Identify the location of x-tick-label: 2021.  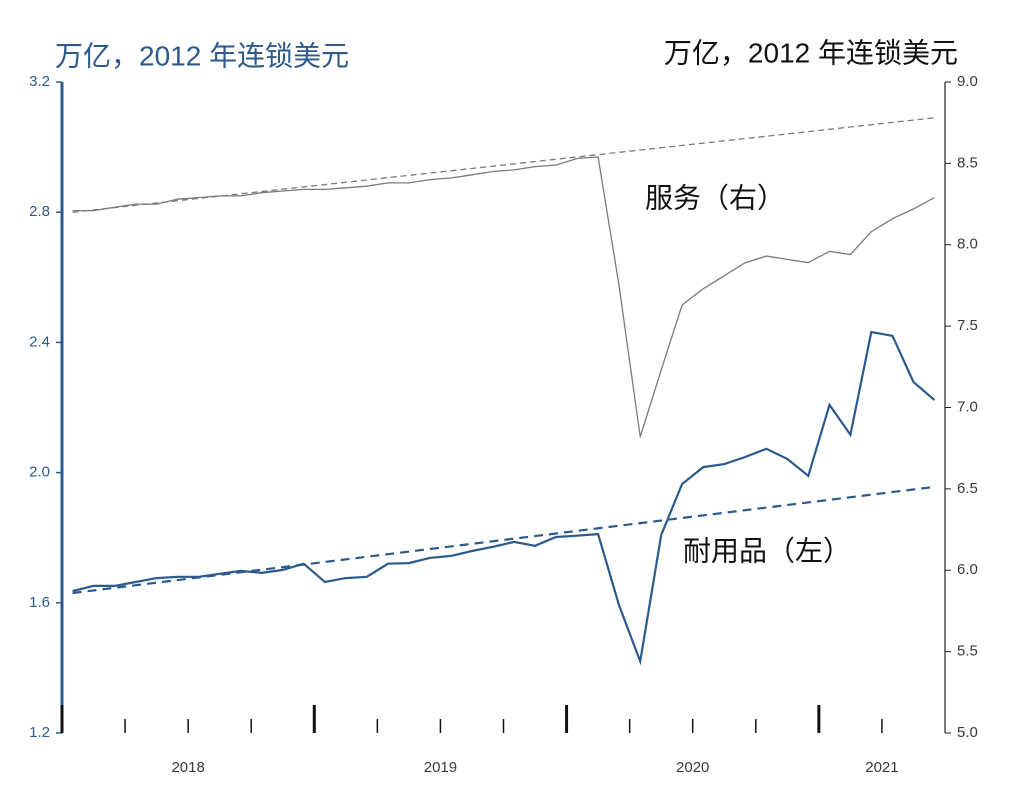
(881, 767).